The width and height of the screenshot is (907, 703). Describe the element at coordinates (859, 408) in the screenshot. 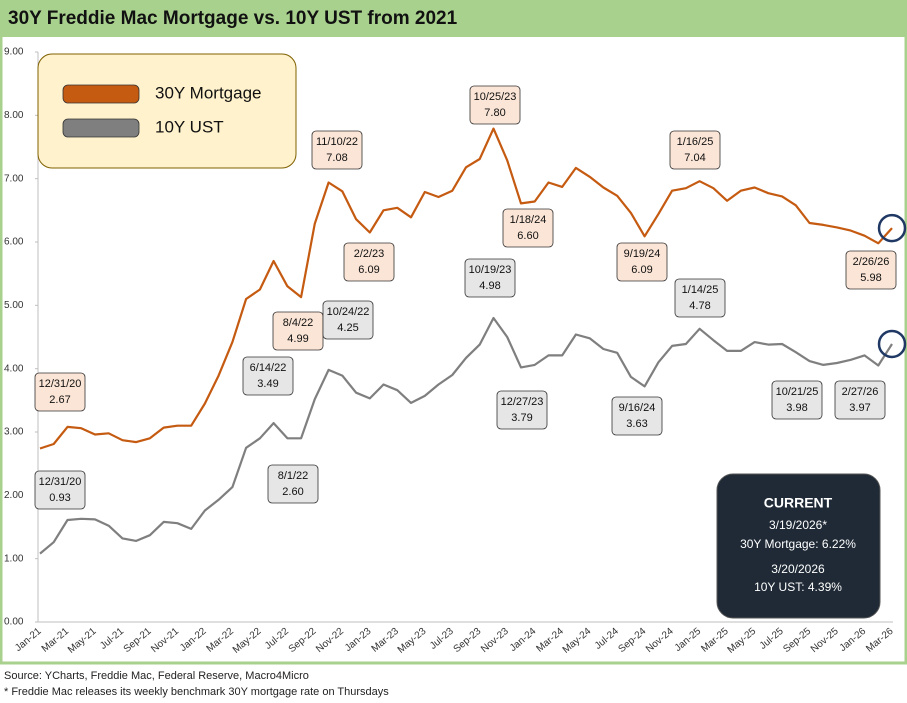

I see `callout-value: 3.97` at that location.